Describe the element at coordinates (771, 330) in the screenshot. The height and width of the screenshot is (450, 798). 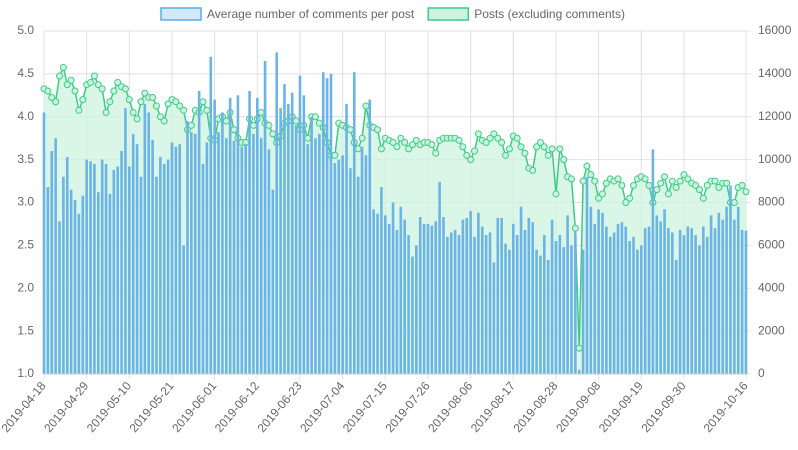
I see `y2-tick-label: 2000` at that location.